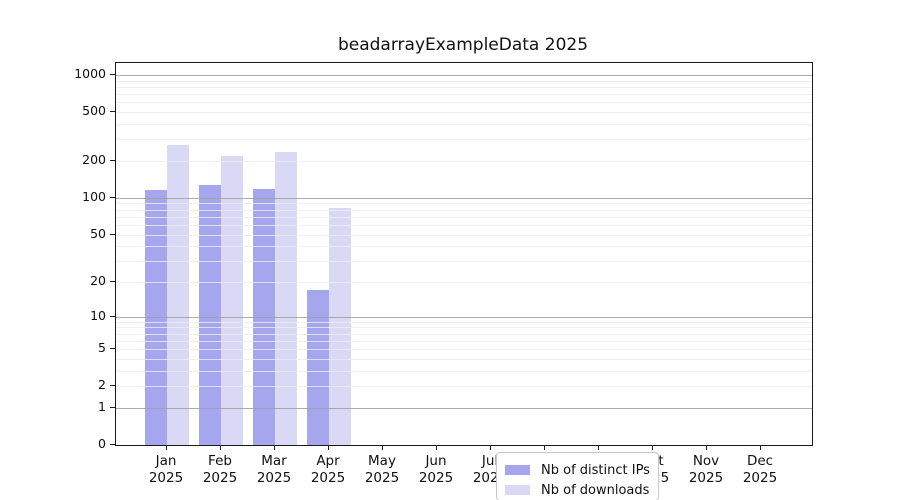 This screenshot has width=900, height=500. I want to click on x-tick-may, so click(382, 447).